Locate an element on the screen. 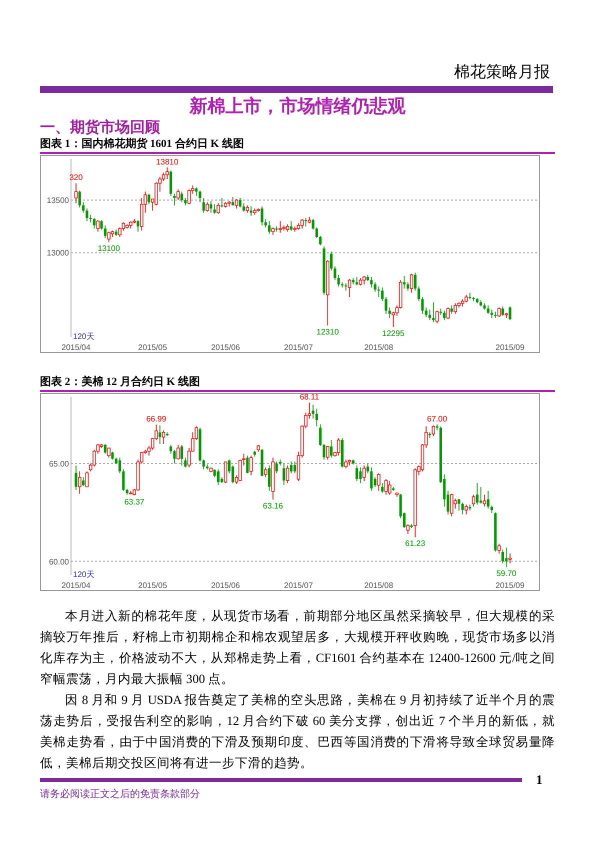 Image resolution: width=595 pixels, height=842 pixels. text: 新棉上市，市场情绪仍悲观 is located at coordinates (297, 106).